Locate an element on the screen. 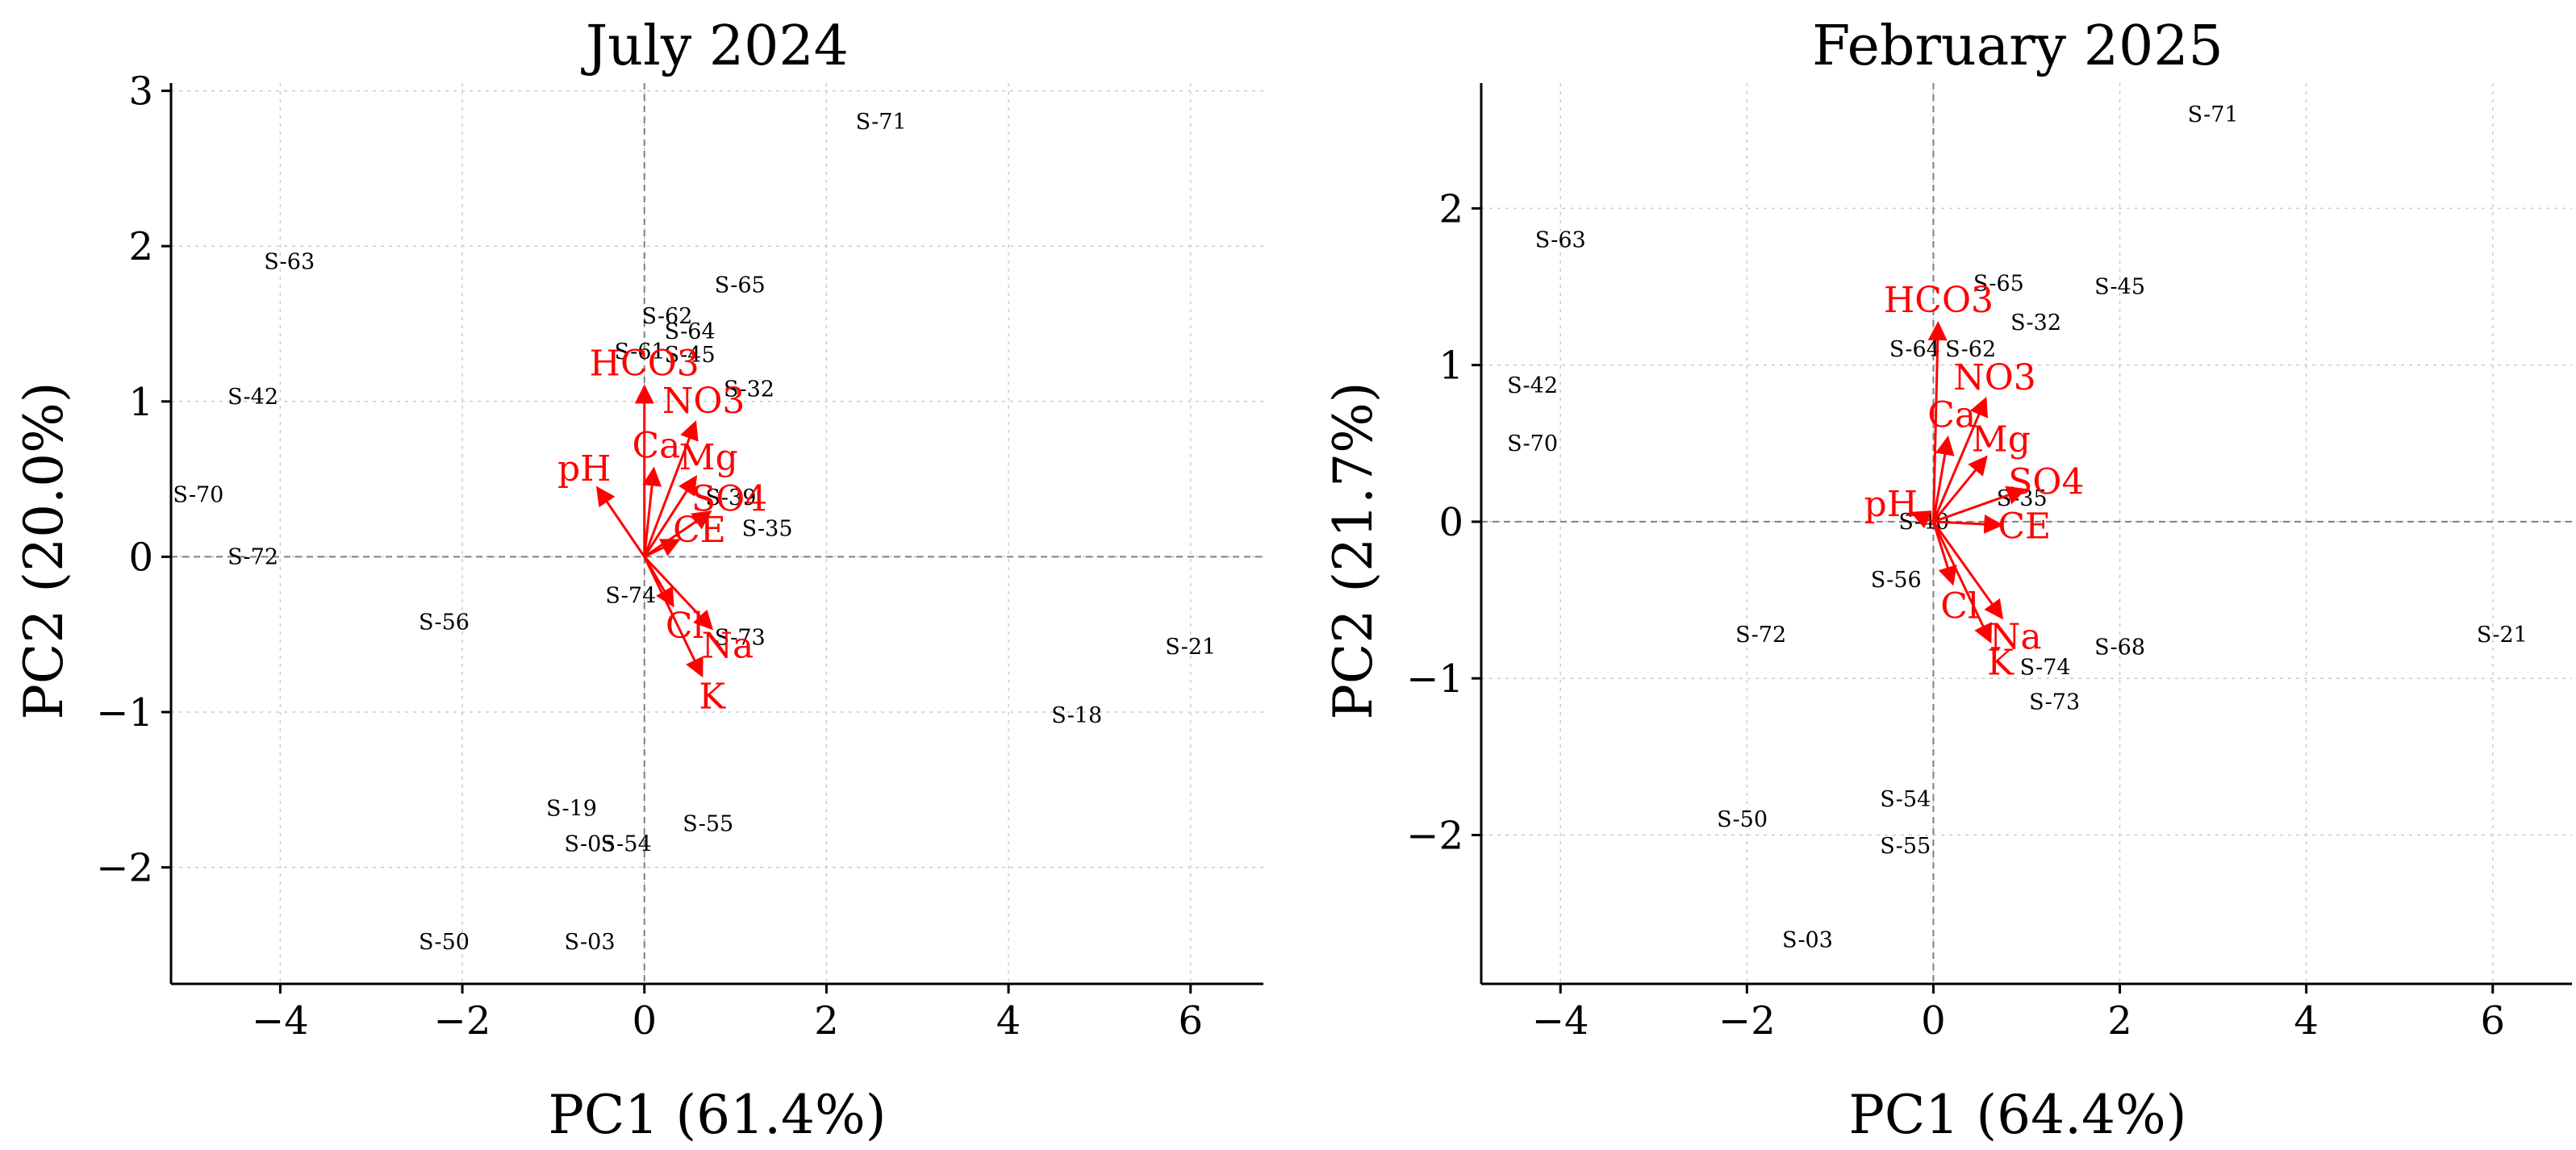 This screenshot has height=1150, width=2576. sample-point-label: S-68 is located at coordinates (2119, 647).